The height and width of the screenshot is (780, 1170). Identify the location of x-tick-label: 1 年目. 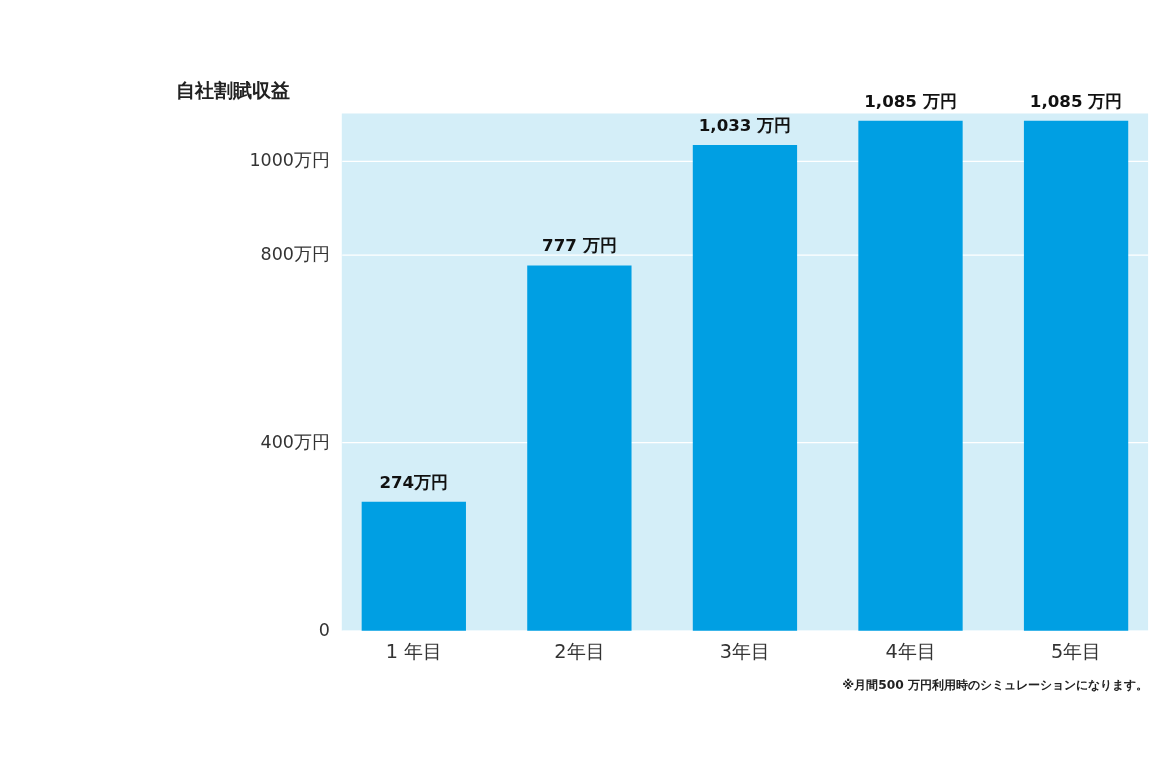
(414, 652).